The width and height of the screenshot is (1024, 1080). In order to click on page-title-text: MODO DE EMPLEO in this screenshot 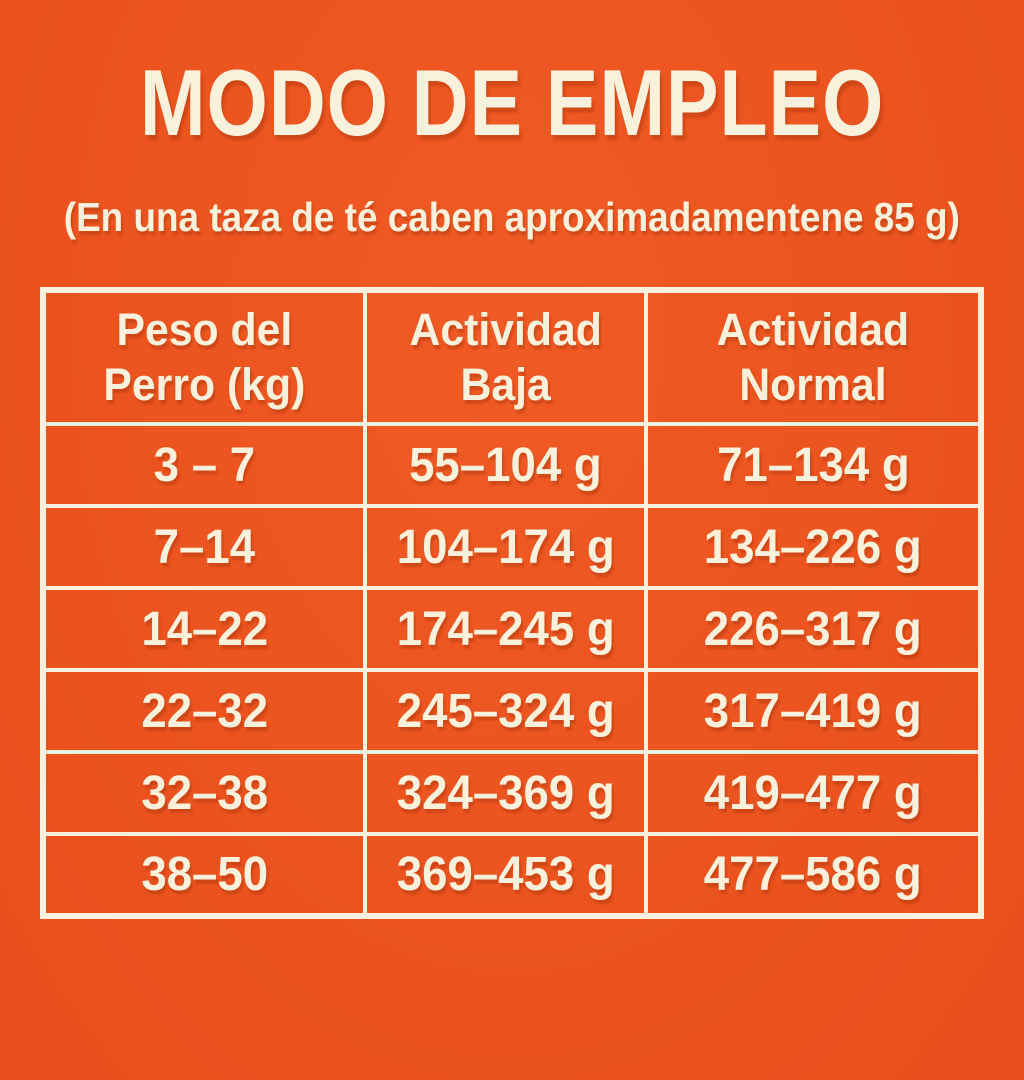, I will do `click(512, 102)`.